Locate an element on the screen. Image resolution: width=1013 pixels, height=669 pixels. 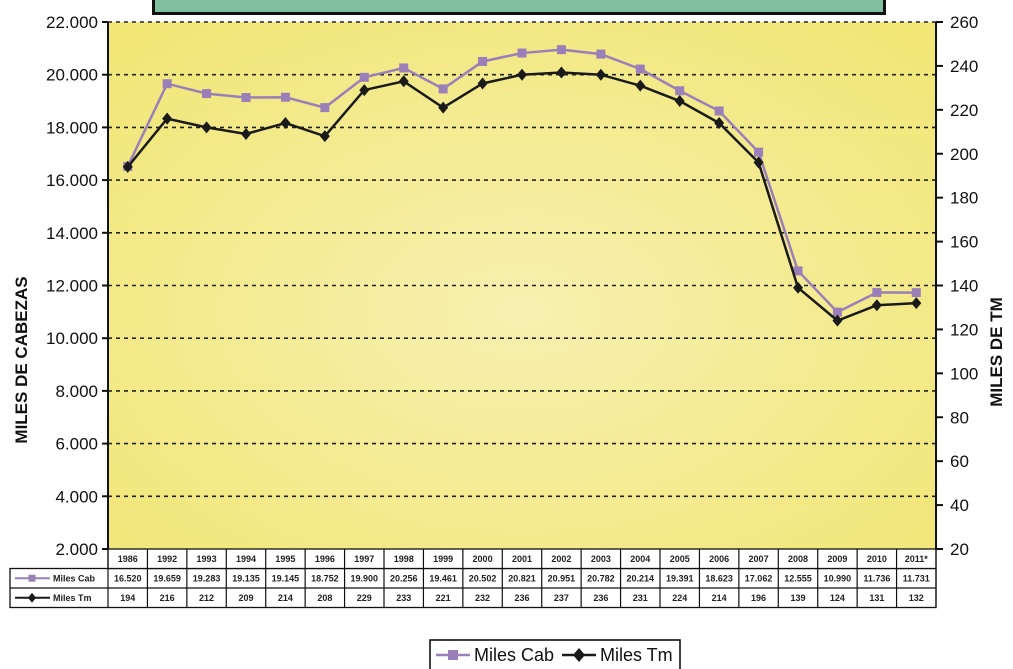
table-cell-miles-tm: 232 is located at coordinates (482, 598).